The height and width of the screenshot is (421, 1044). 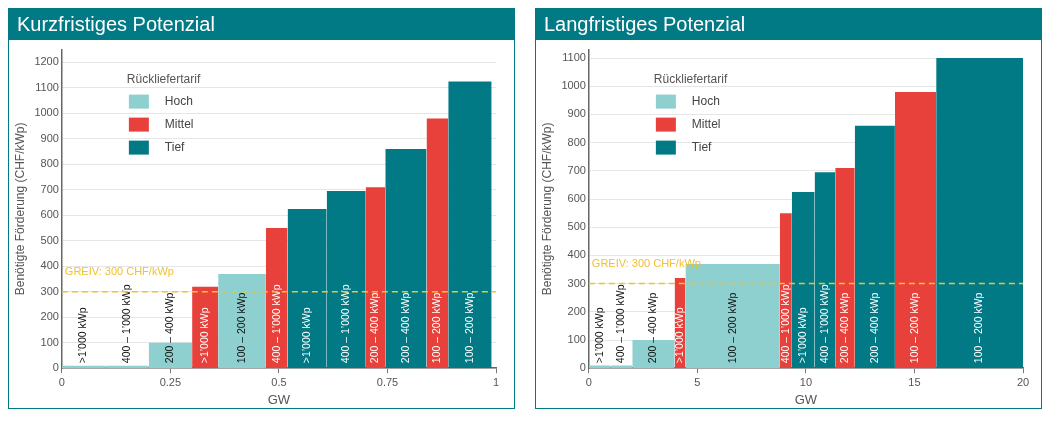 What do you see at coordinates (806, 381) in the screenshot?
I see `x-tick-label: 10` at bounding box center [806, 381].